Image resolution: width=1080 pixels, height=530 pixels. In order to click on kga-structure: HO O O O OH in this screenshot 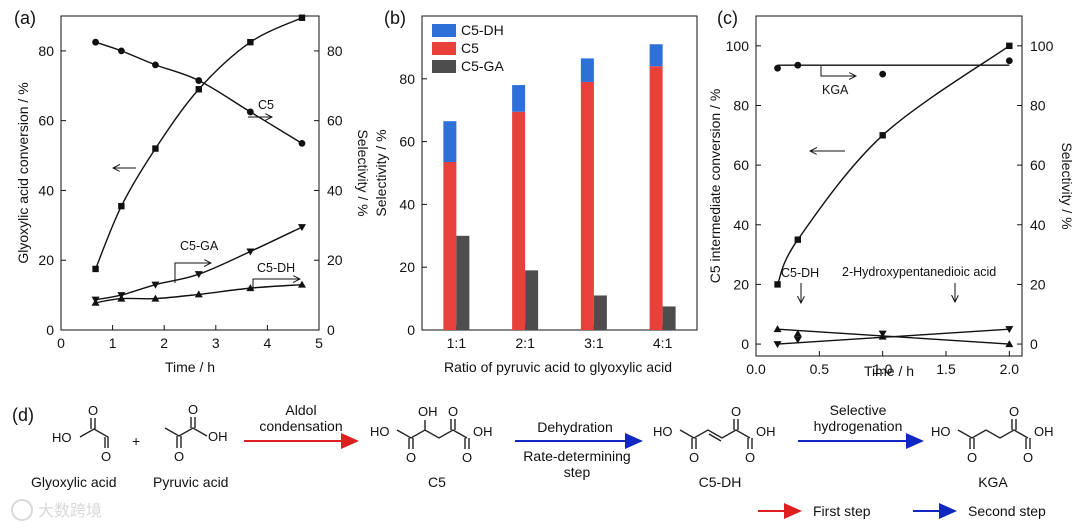, I will do `click(992, 434)`.